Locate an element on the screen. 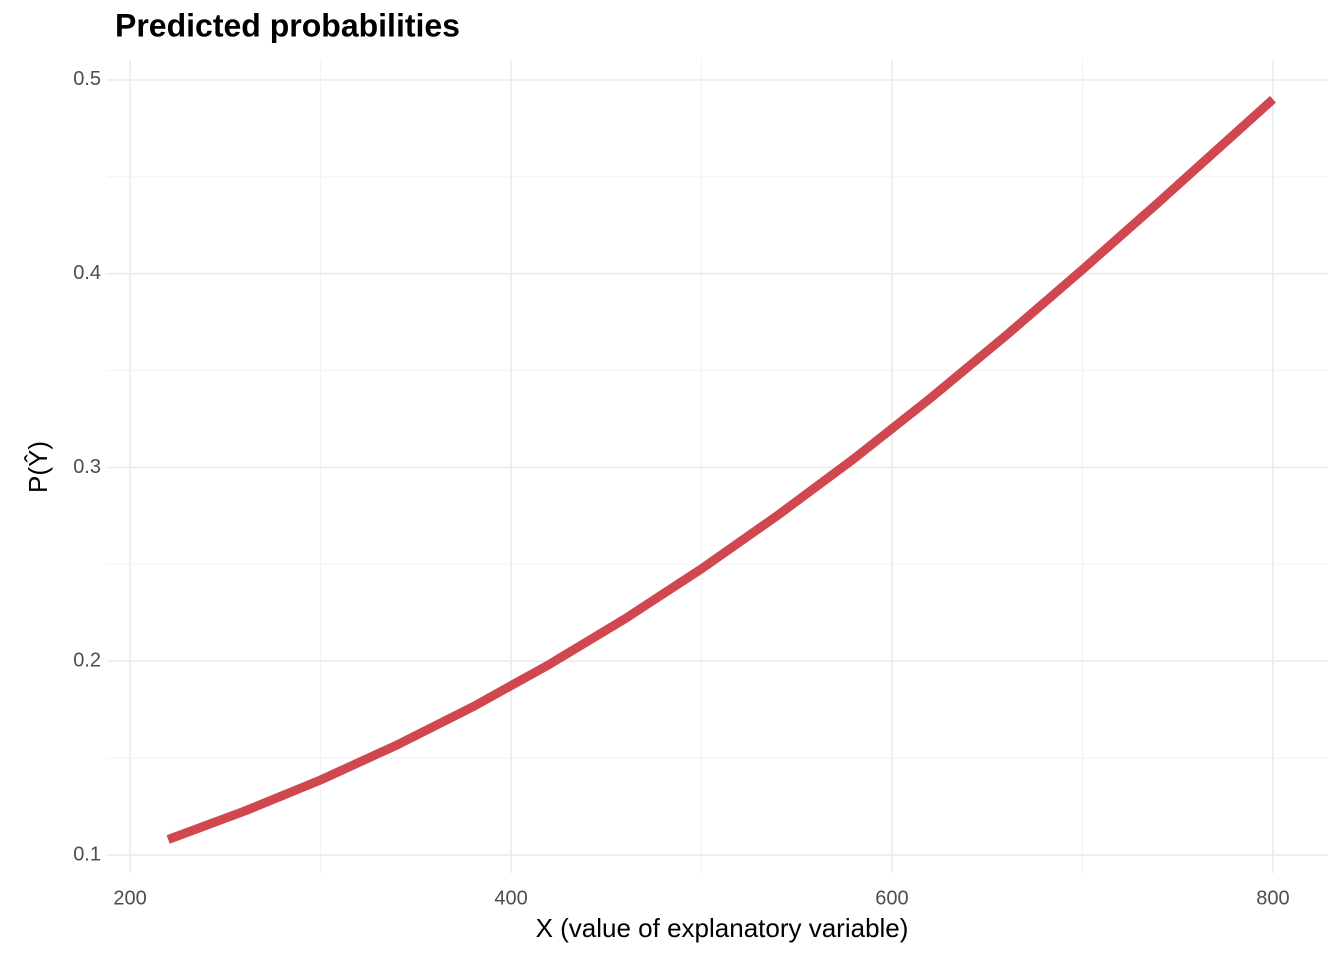  y-tick-label: 0.4 is located at coordinates (87, 273).